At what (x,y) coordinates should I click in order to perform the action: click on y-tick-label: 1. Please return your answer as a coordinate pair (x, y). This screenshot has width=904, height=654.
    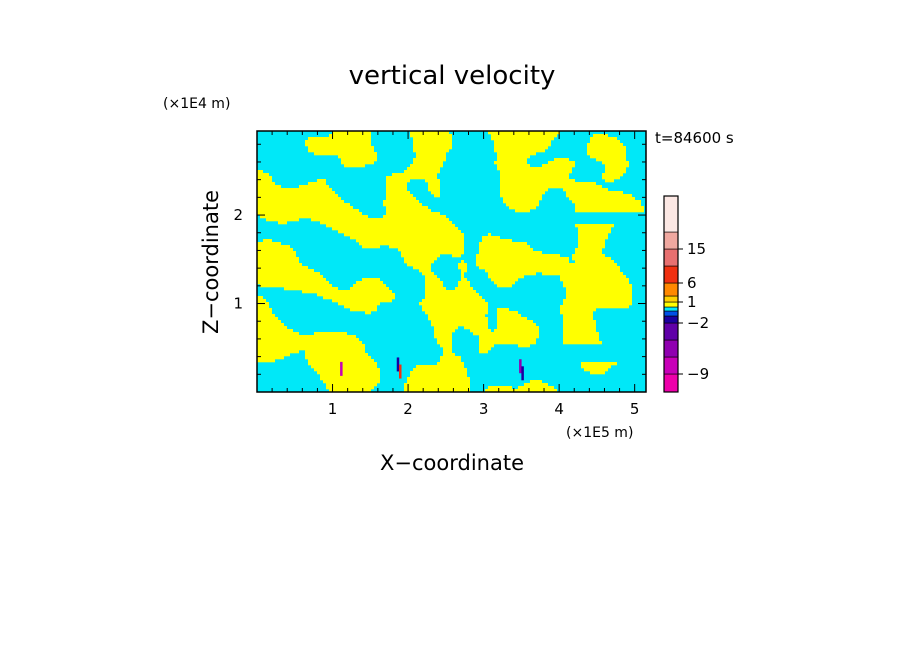
    Looking at the image, I should click on (238, 304).